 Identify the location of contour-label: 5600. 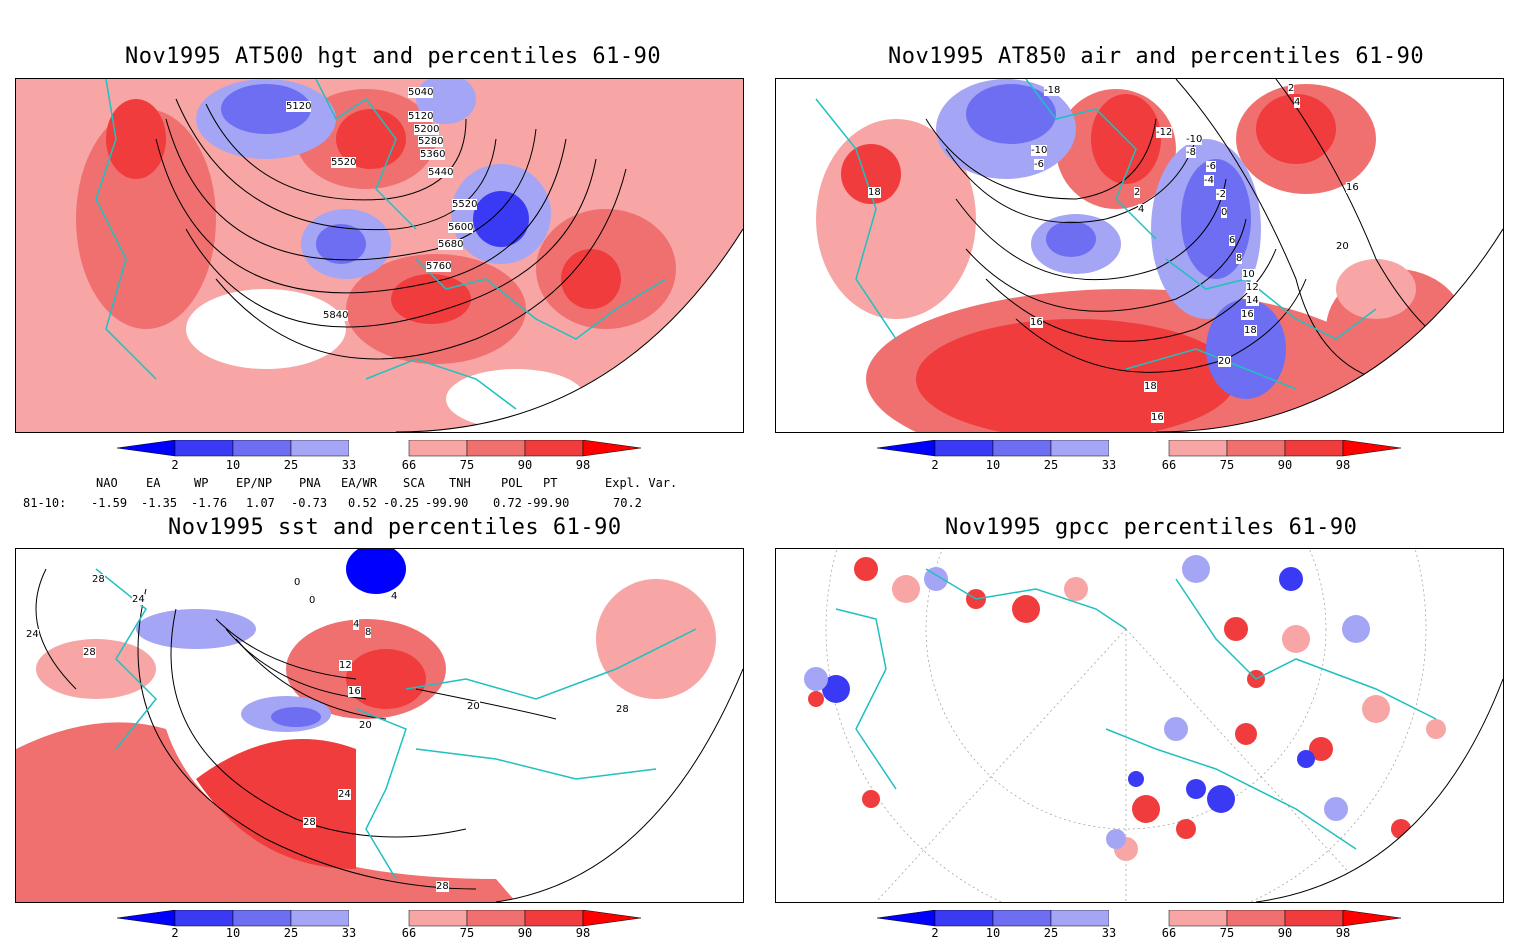
(461, 227).